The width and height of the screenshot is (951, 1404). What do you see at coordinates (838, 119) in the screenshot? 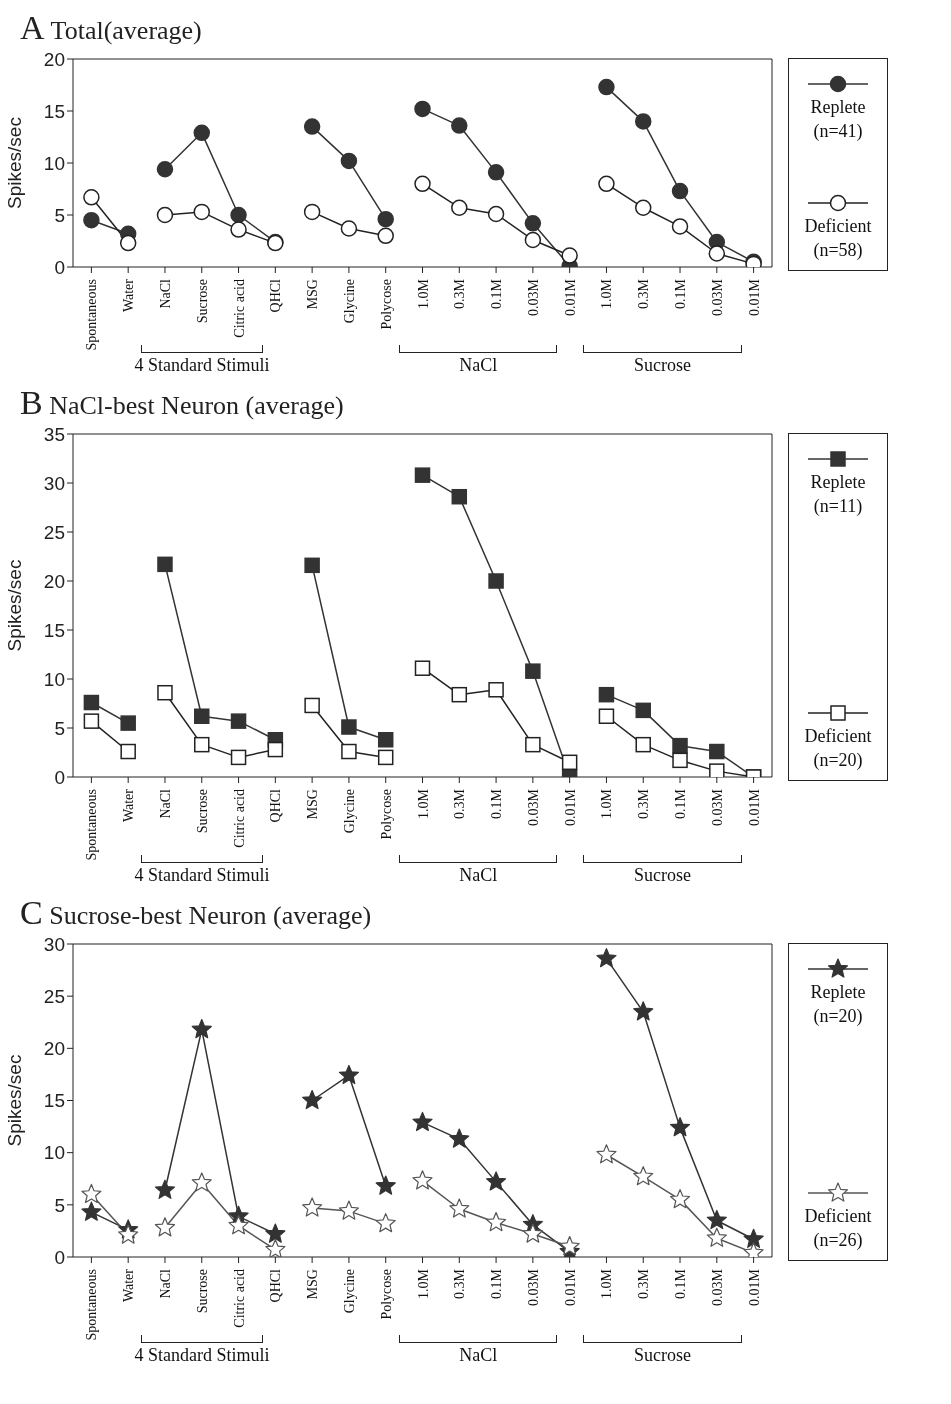
I see `legend-label: Replete (n=41)` at bounding box center [838, 119].